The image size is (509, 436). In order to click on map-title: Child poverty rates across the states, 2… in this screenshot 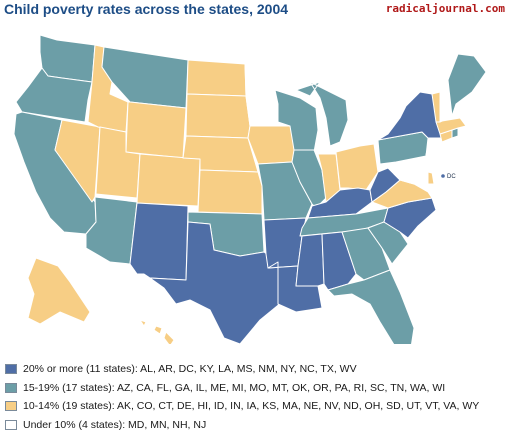, I will do `click(146, 9)`.